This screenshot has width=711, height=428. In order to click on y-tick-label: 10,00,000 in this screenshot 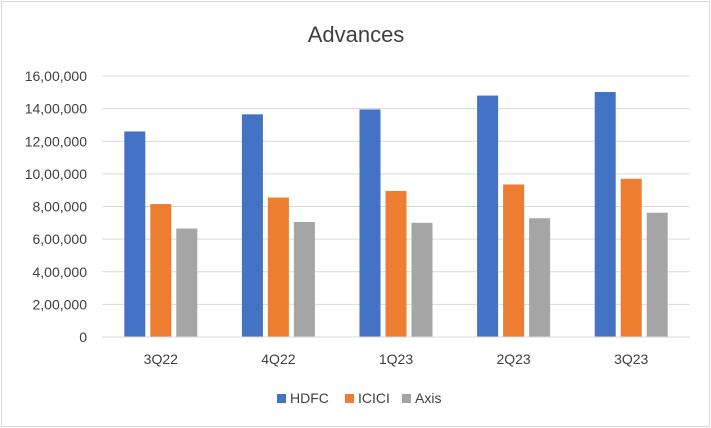, I will do `click(56, 174)`.